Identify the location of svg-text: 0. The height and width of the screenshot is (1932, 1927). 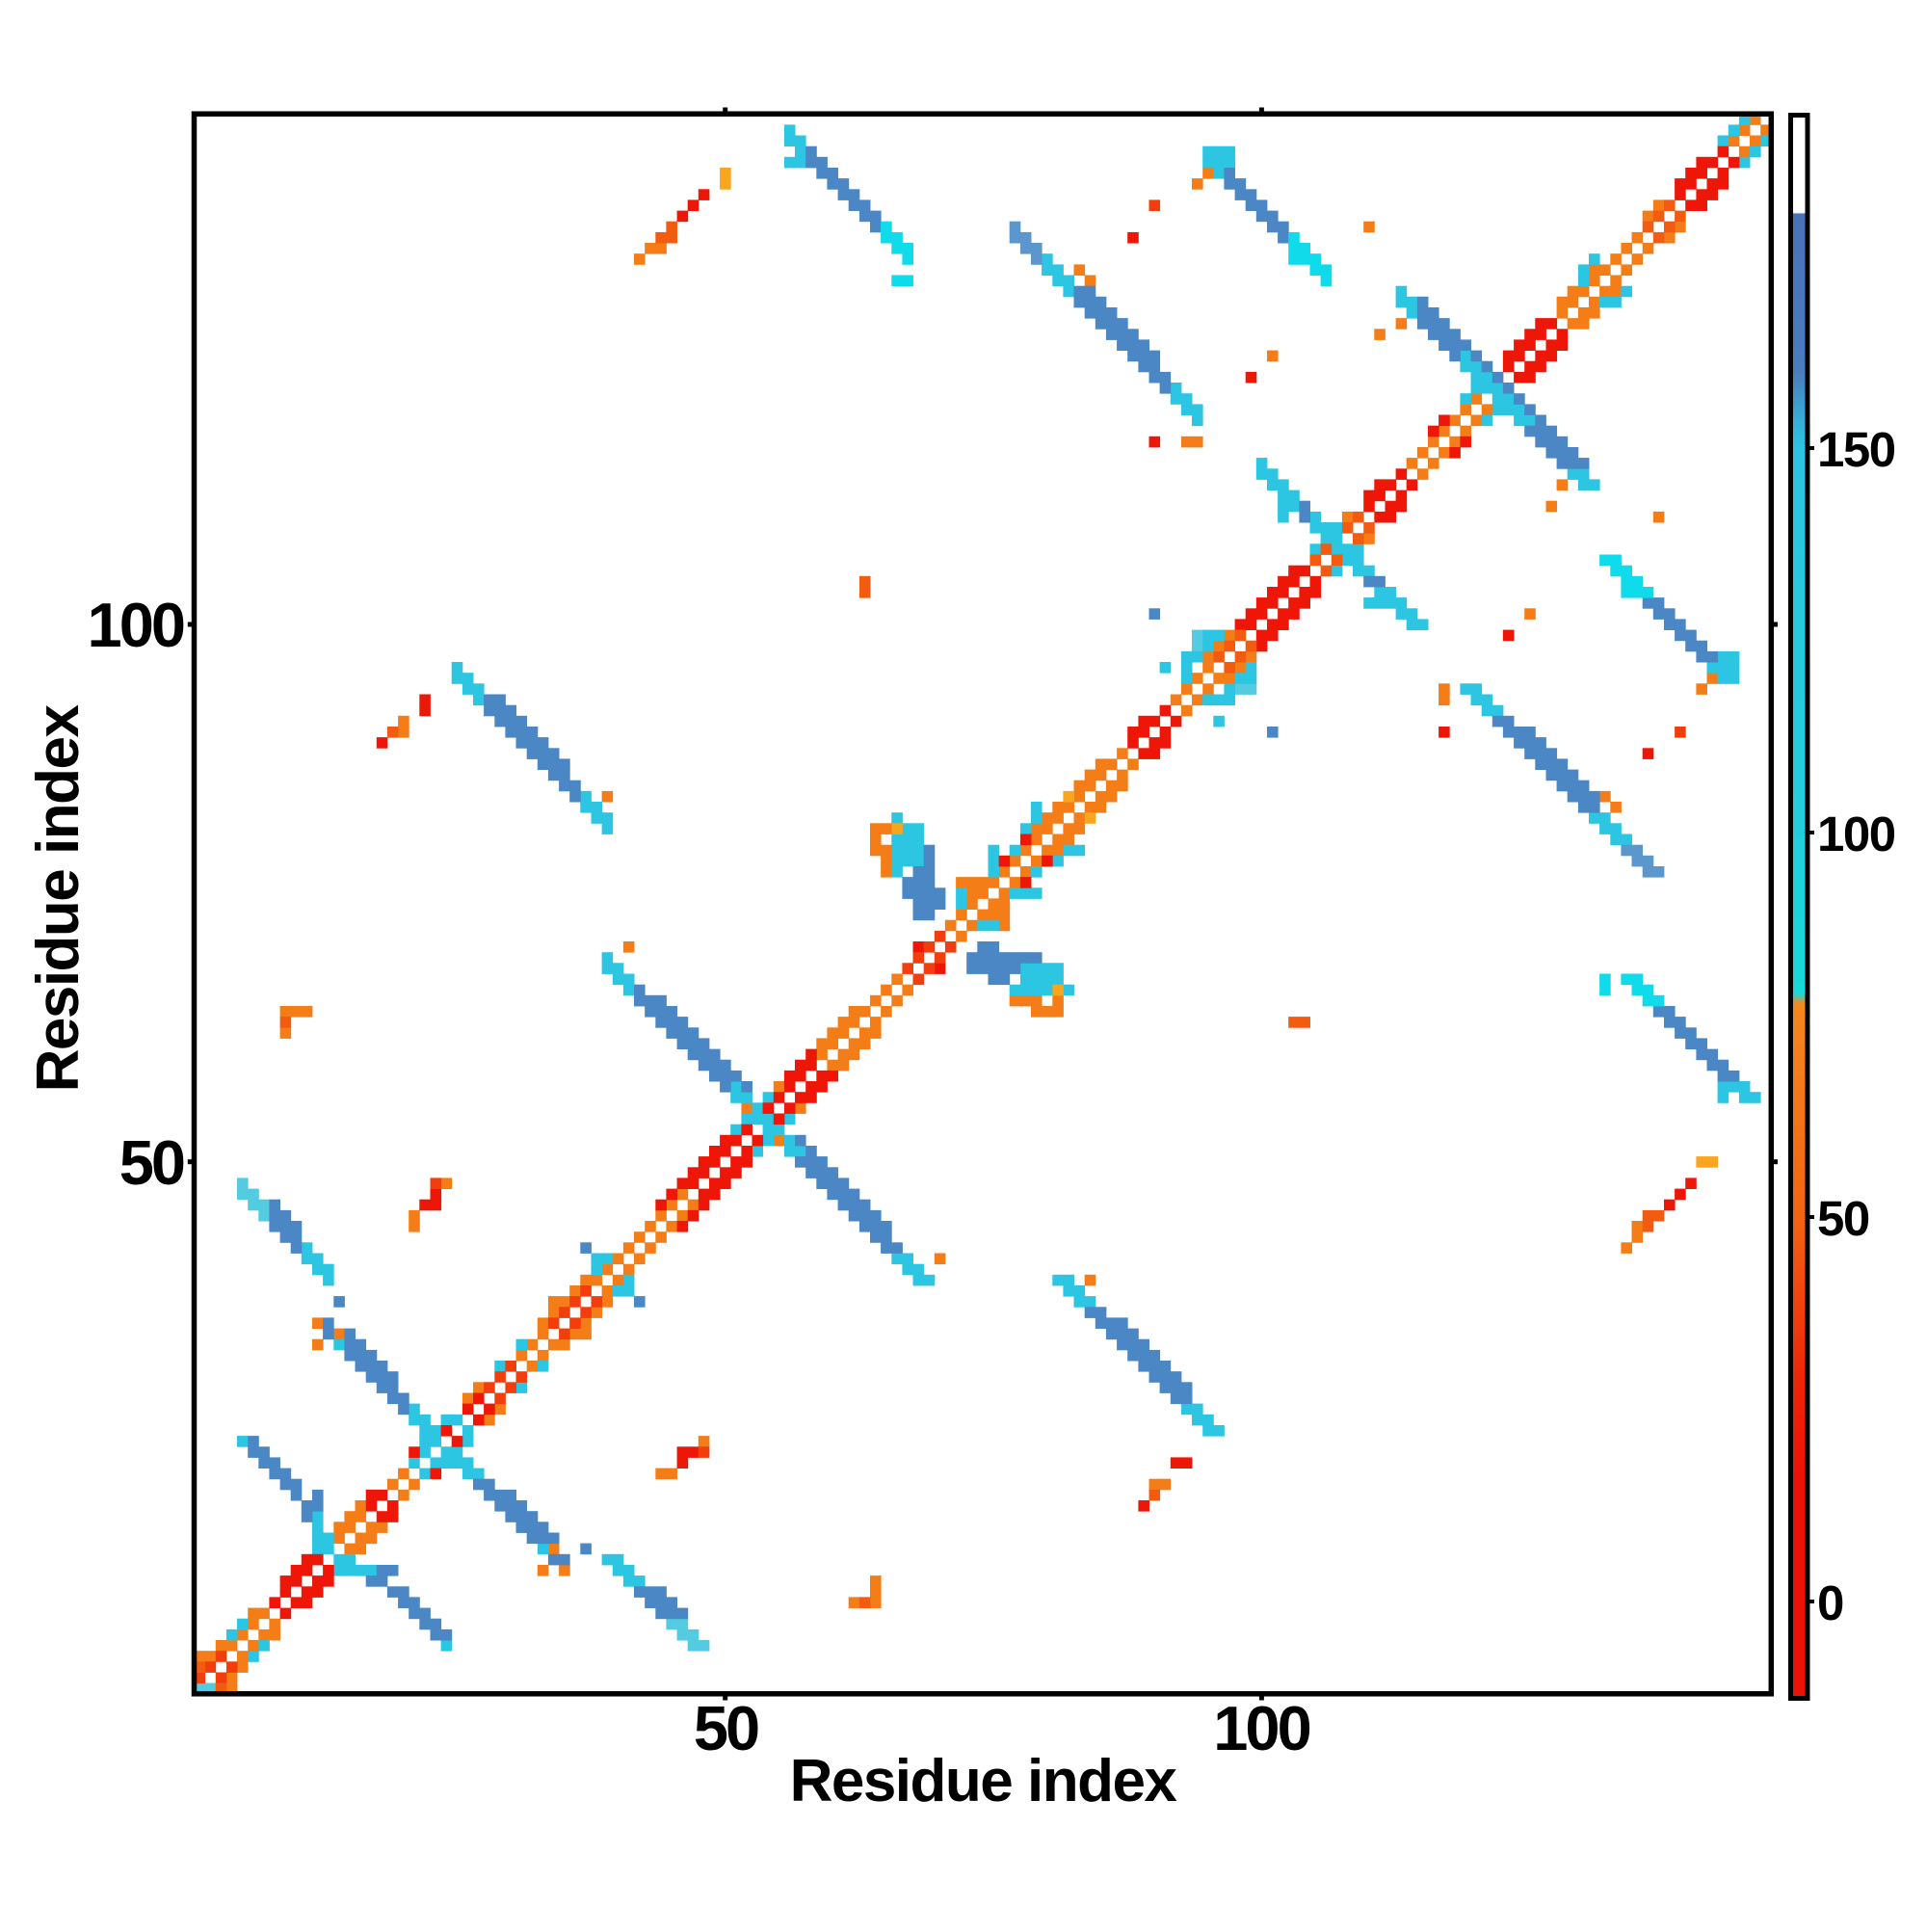
(1830, 1602).